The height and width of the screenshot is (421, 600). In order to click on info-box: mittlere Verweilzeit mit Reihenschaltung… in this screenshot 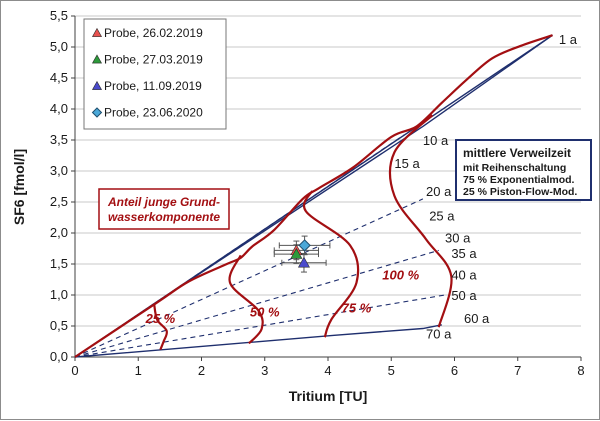, I will do `click(523, 170)`.